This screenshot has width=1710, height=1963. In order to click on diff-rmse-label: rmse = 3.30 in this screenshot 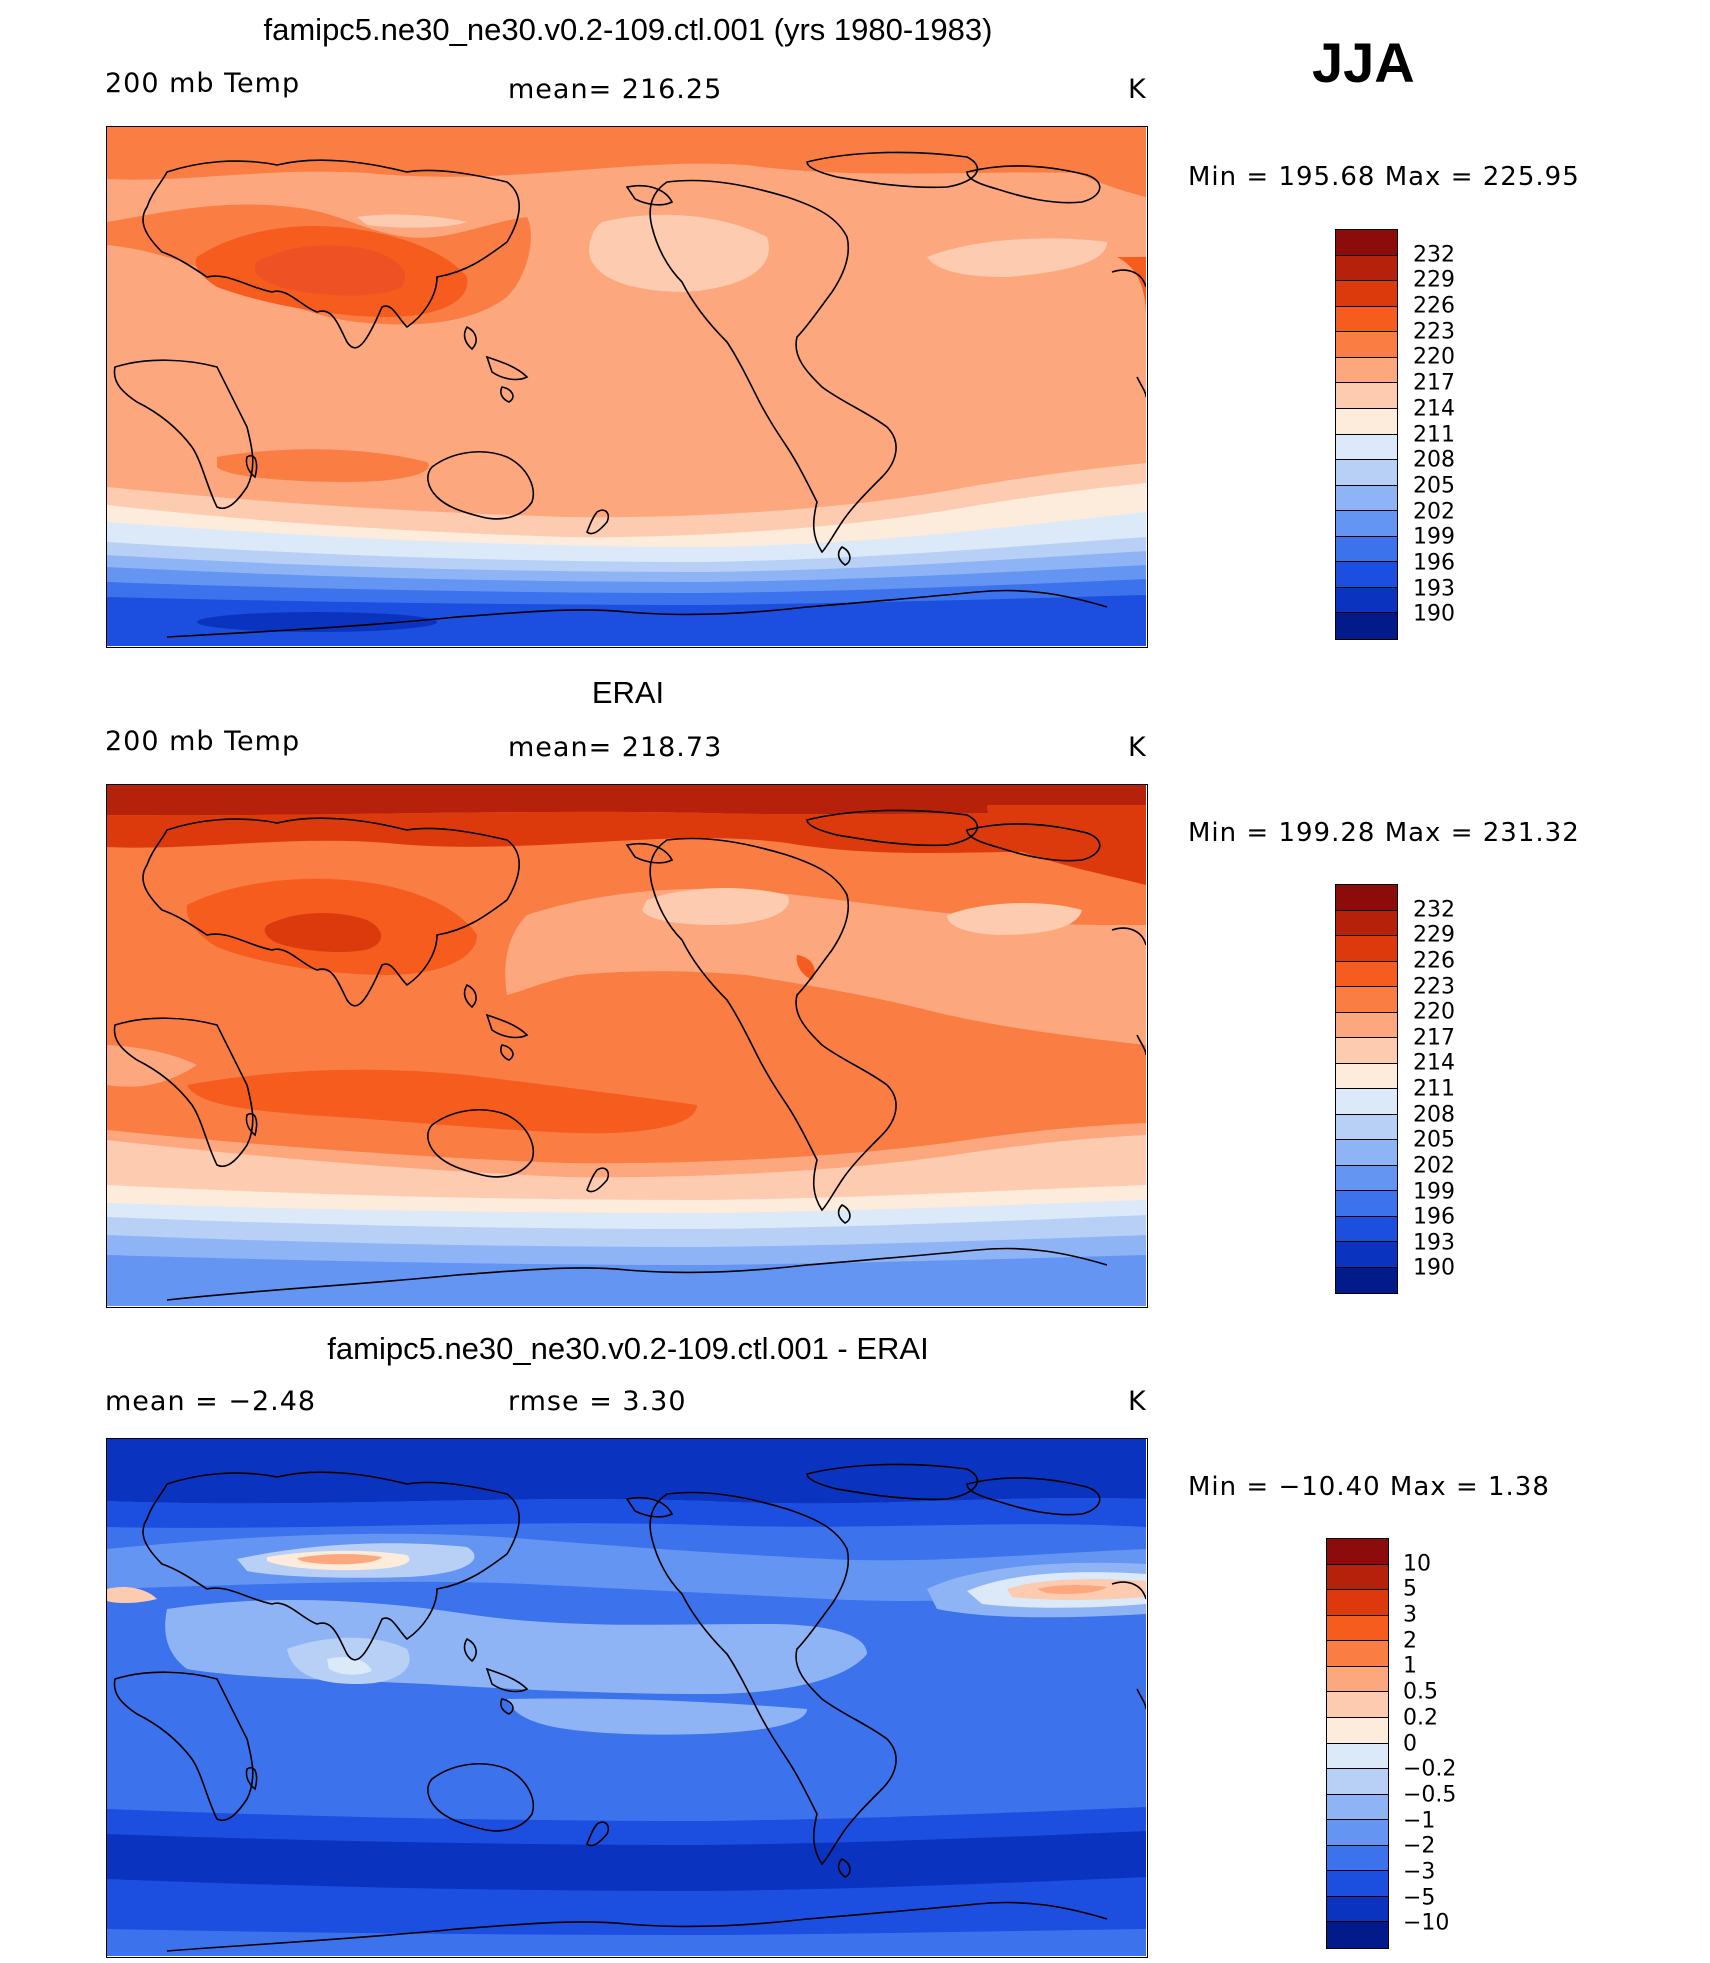, I will do `click(597, 1401)`.